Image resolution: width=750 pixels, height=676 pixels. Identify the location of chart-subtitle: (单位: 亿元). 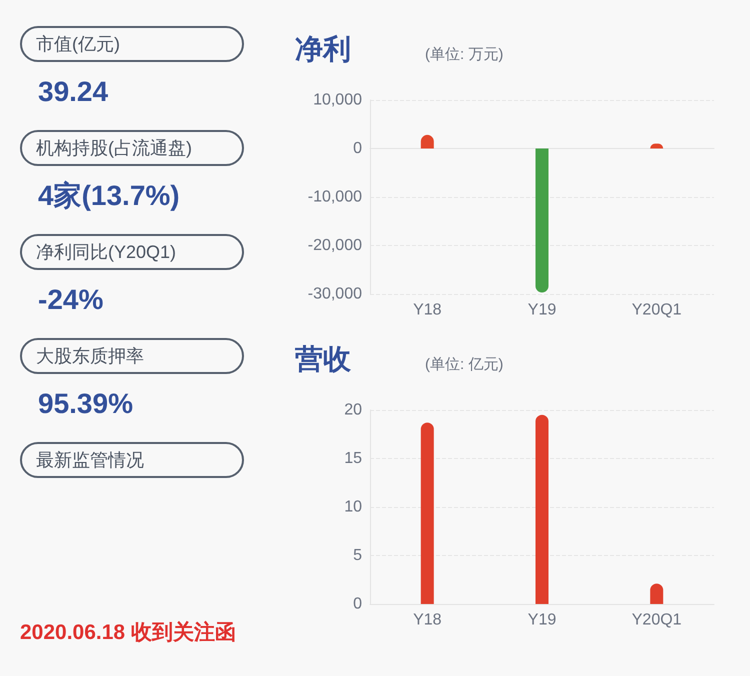
(464, 364).